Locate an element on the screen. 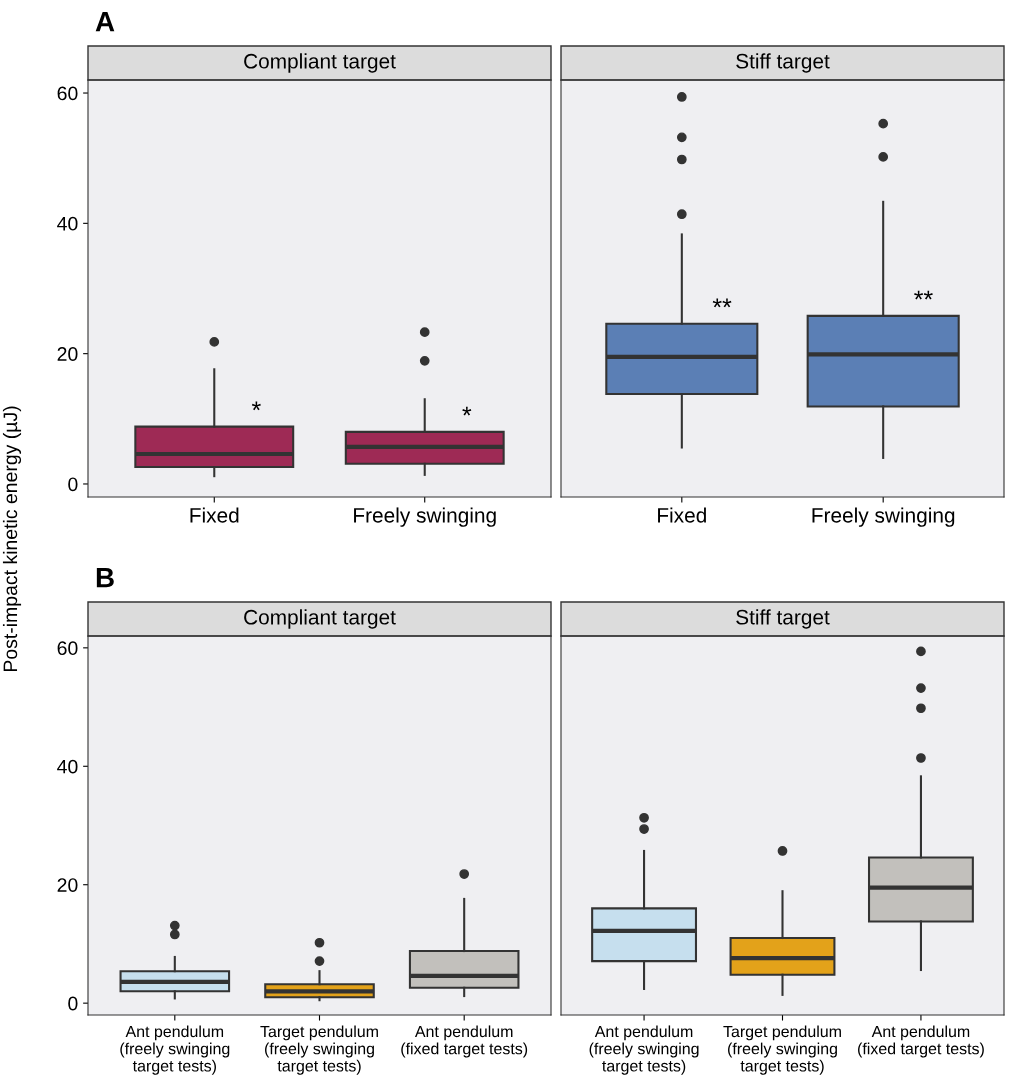 This screenshot has width=1012, height=1078. text: B is located at coordinates (105, 578).